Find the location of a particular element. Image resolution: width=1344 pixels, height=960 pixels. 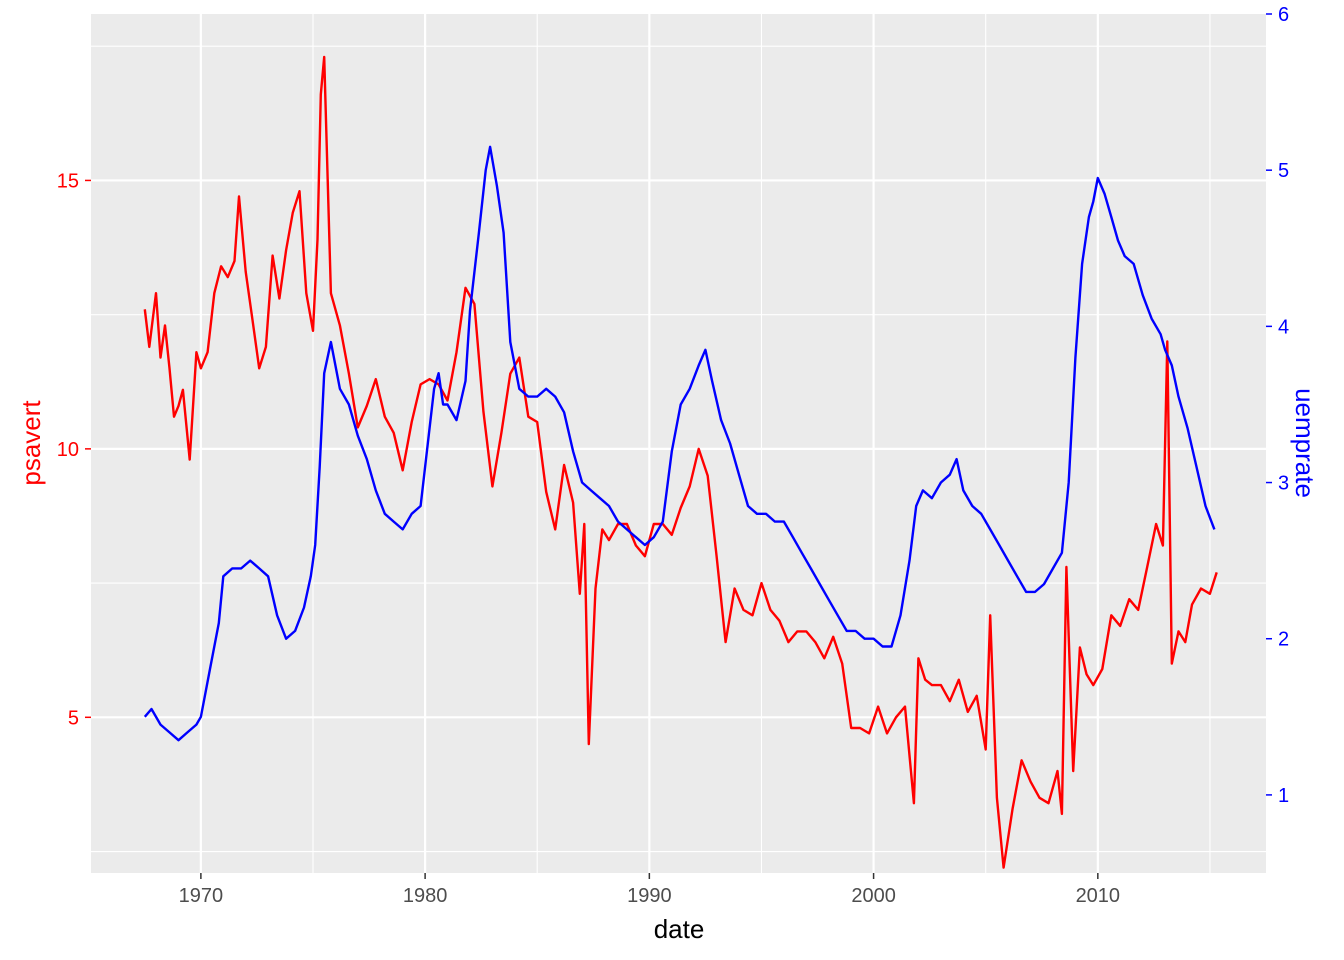

y-tick-label-right: 5 is located at coordinates (1283, 171).